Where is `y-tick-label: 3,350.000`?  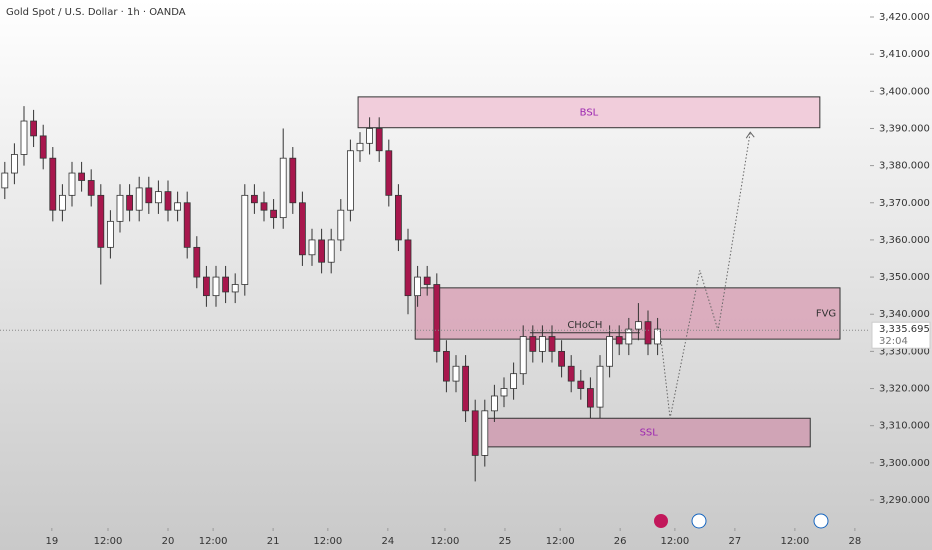
y-tick-label: 3,350.000 is located at coordinates (904, 277).